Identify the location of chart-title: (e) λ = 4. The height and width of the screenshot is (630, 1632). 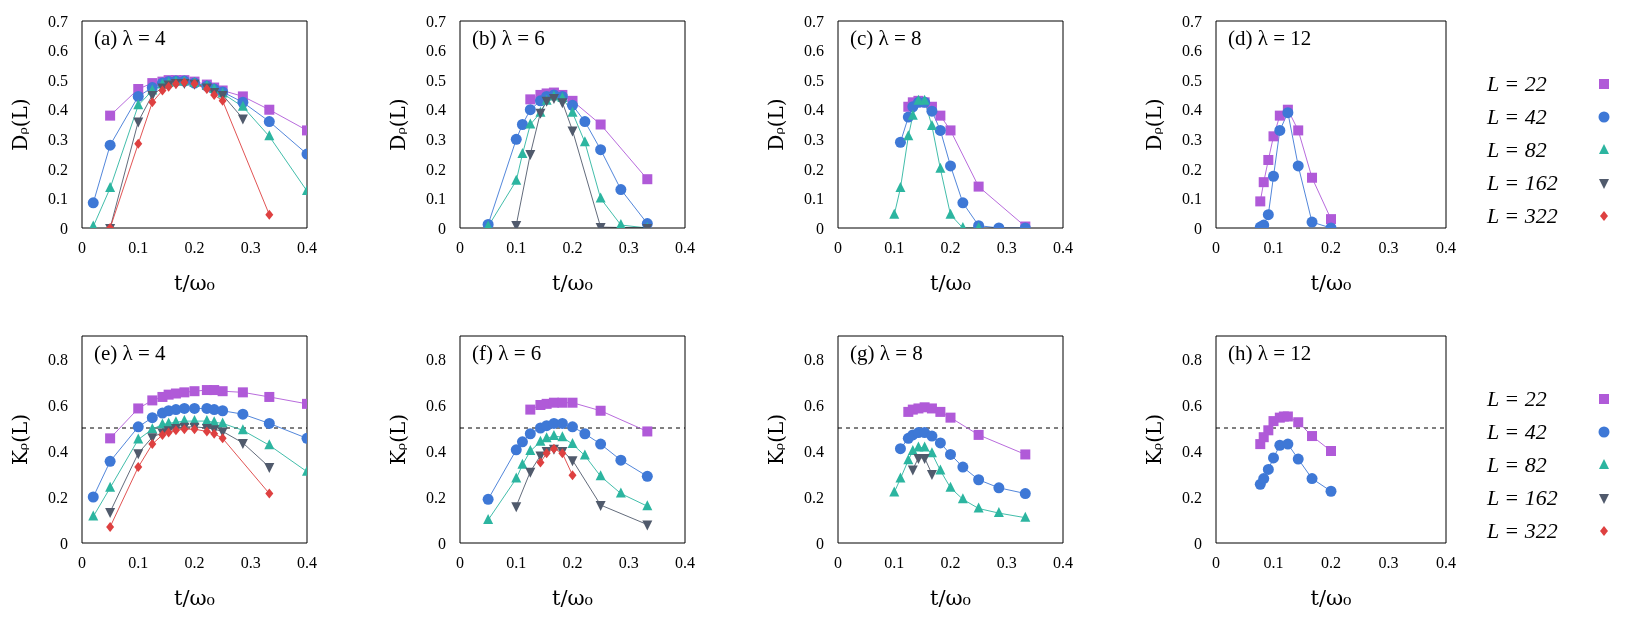
(130, 353).